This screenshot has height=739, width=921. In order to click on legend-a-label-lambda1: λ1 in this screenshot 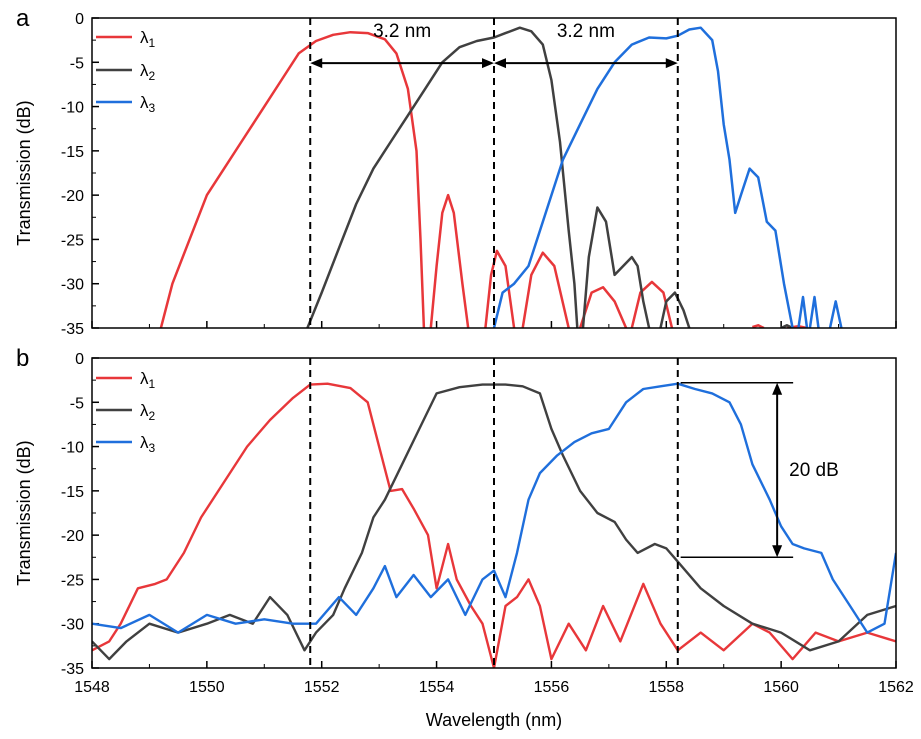, I will do `click(148, 39)`.